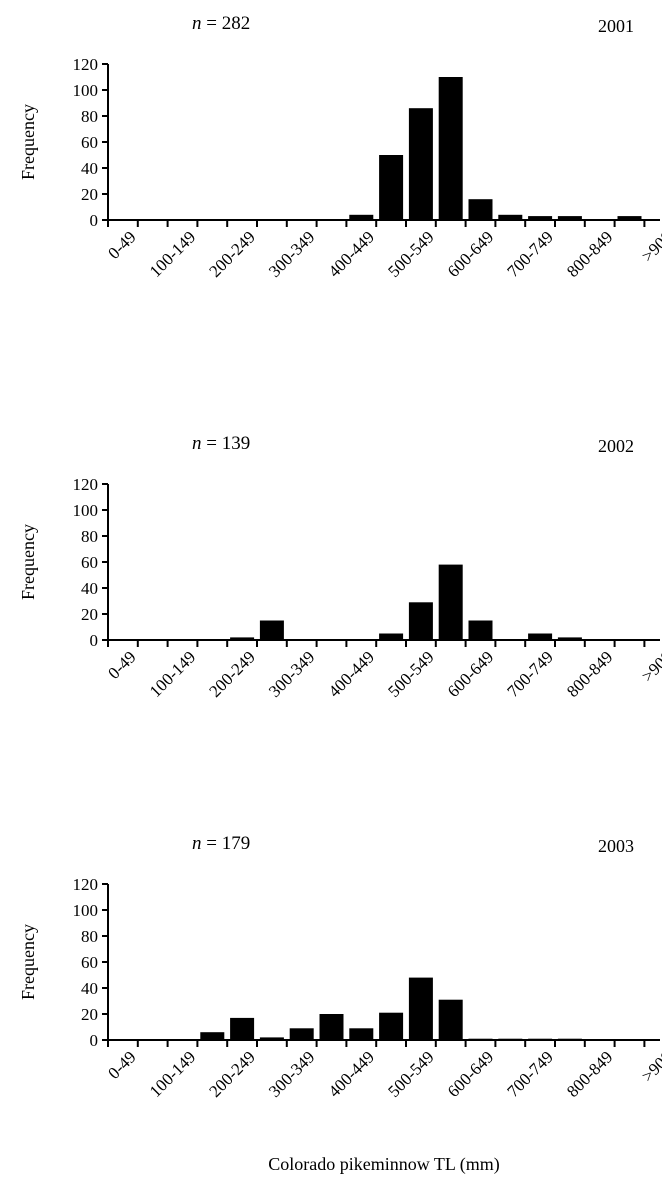 The height and width of the screenshot is (1182, 662). Describe the element at coordinates (383, 1164) in the screenshot. I see `x-axis-label: Colorado pikeminnow TL (mm)` at that location.